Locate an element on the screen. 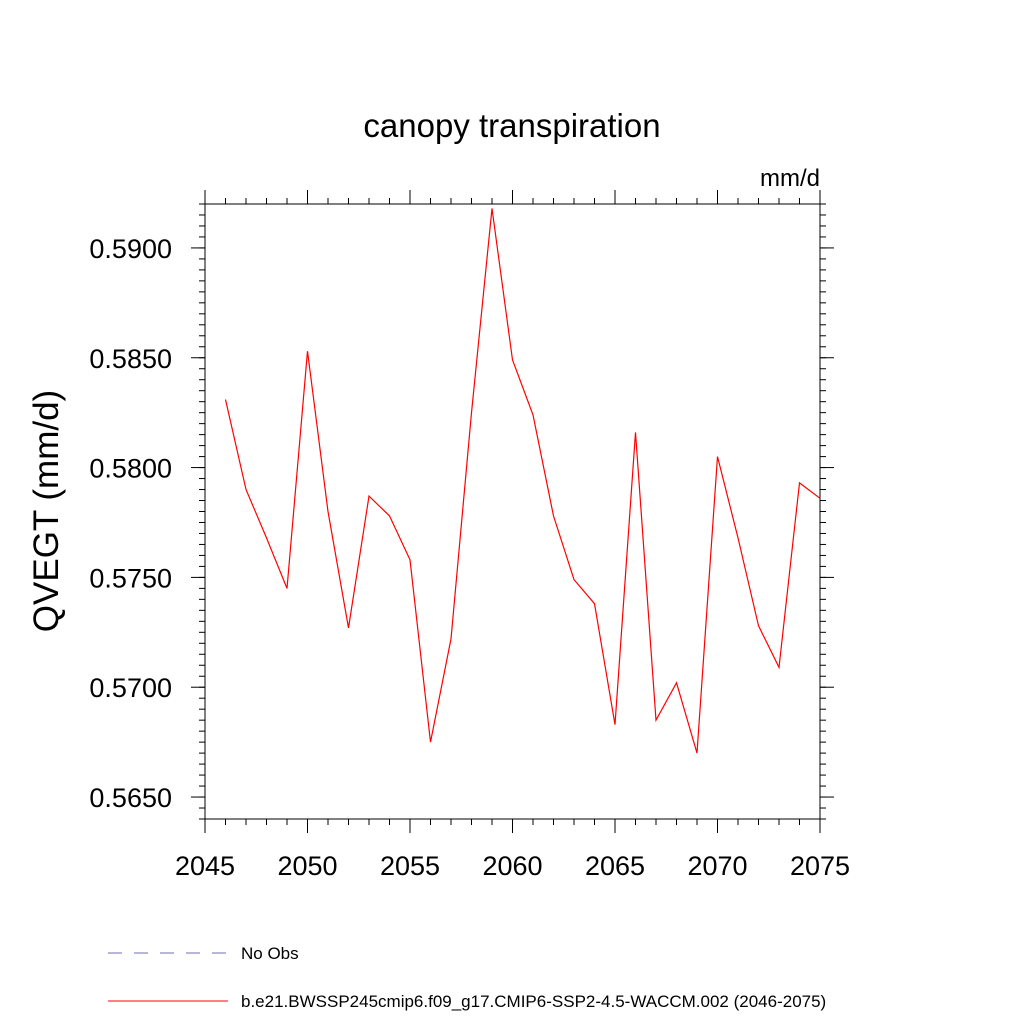  x-tick-label: 2055 is located at coordinates (410, 866).